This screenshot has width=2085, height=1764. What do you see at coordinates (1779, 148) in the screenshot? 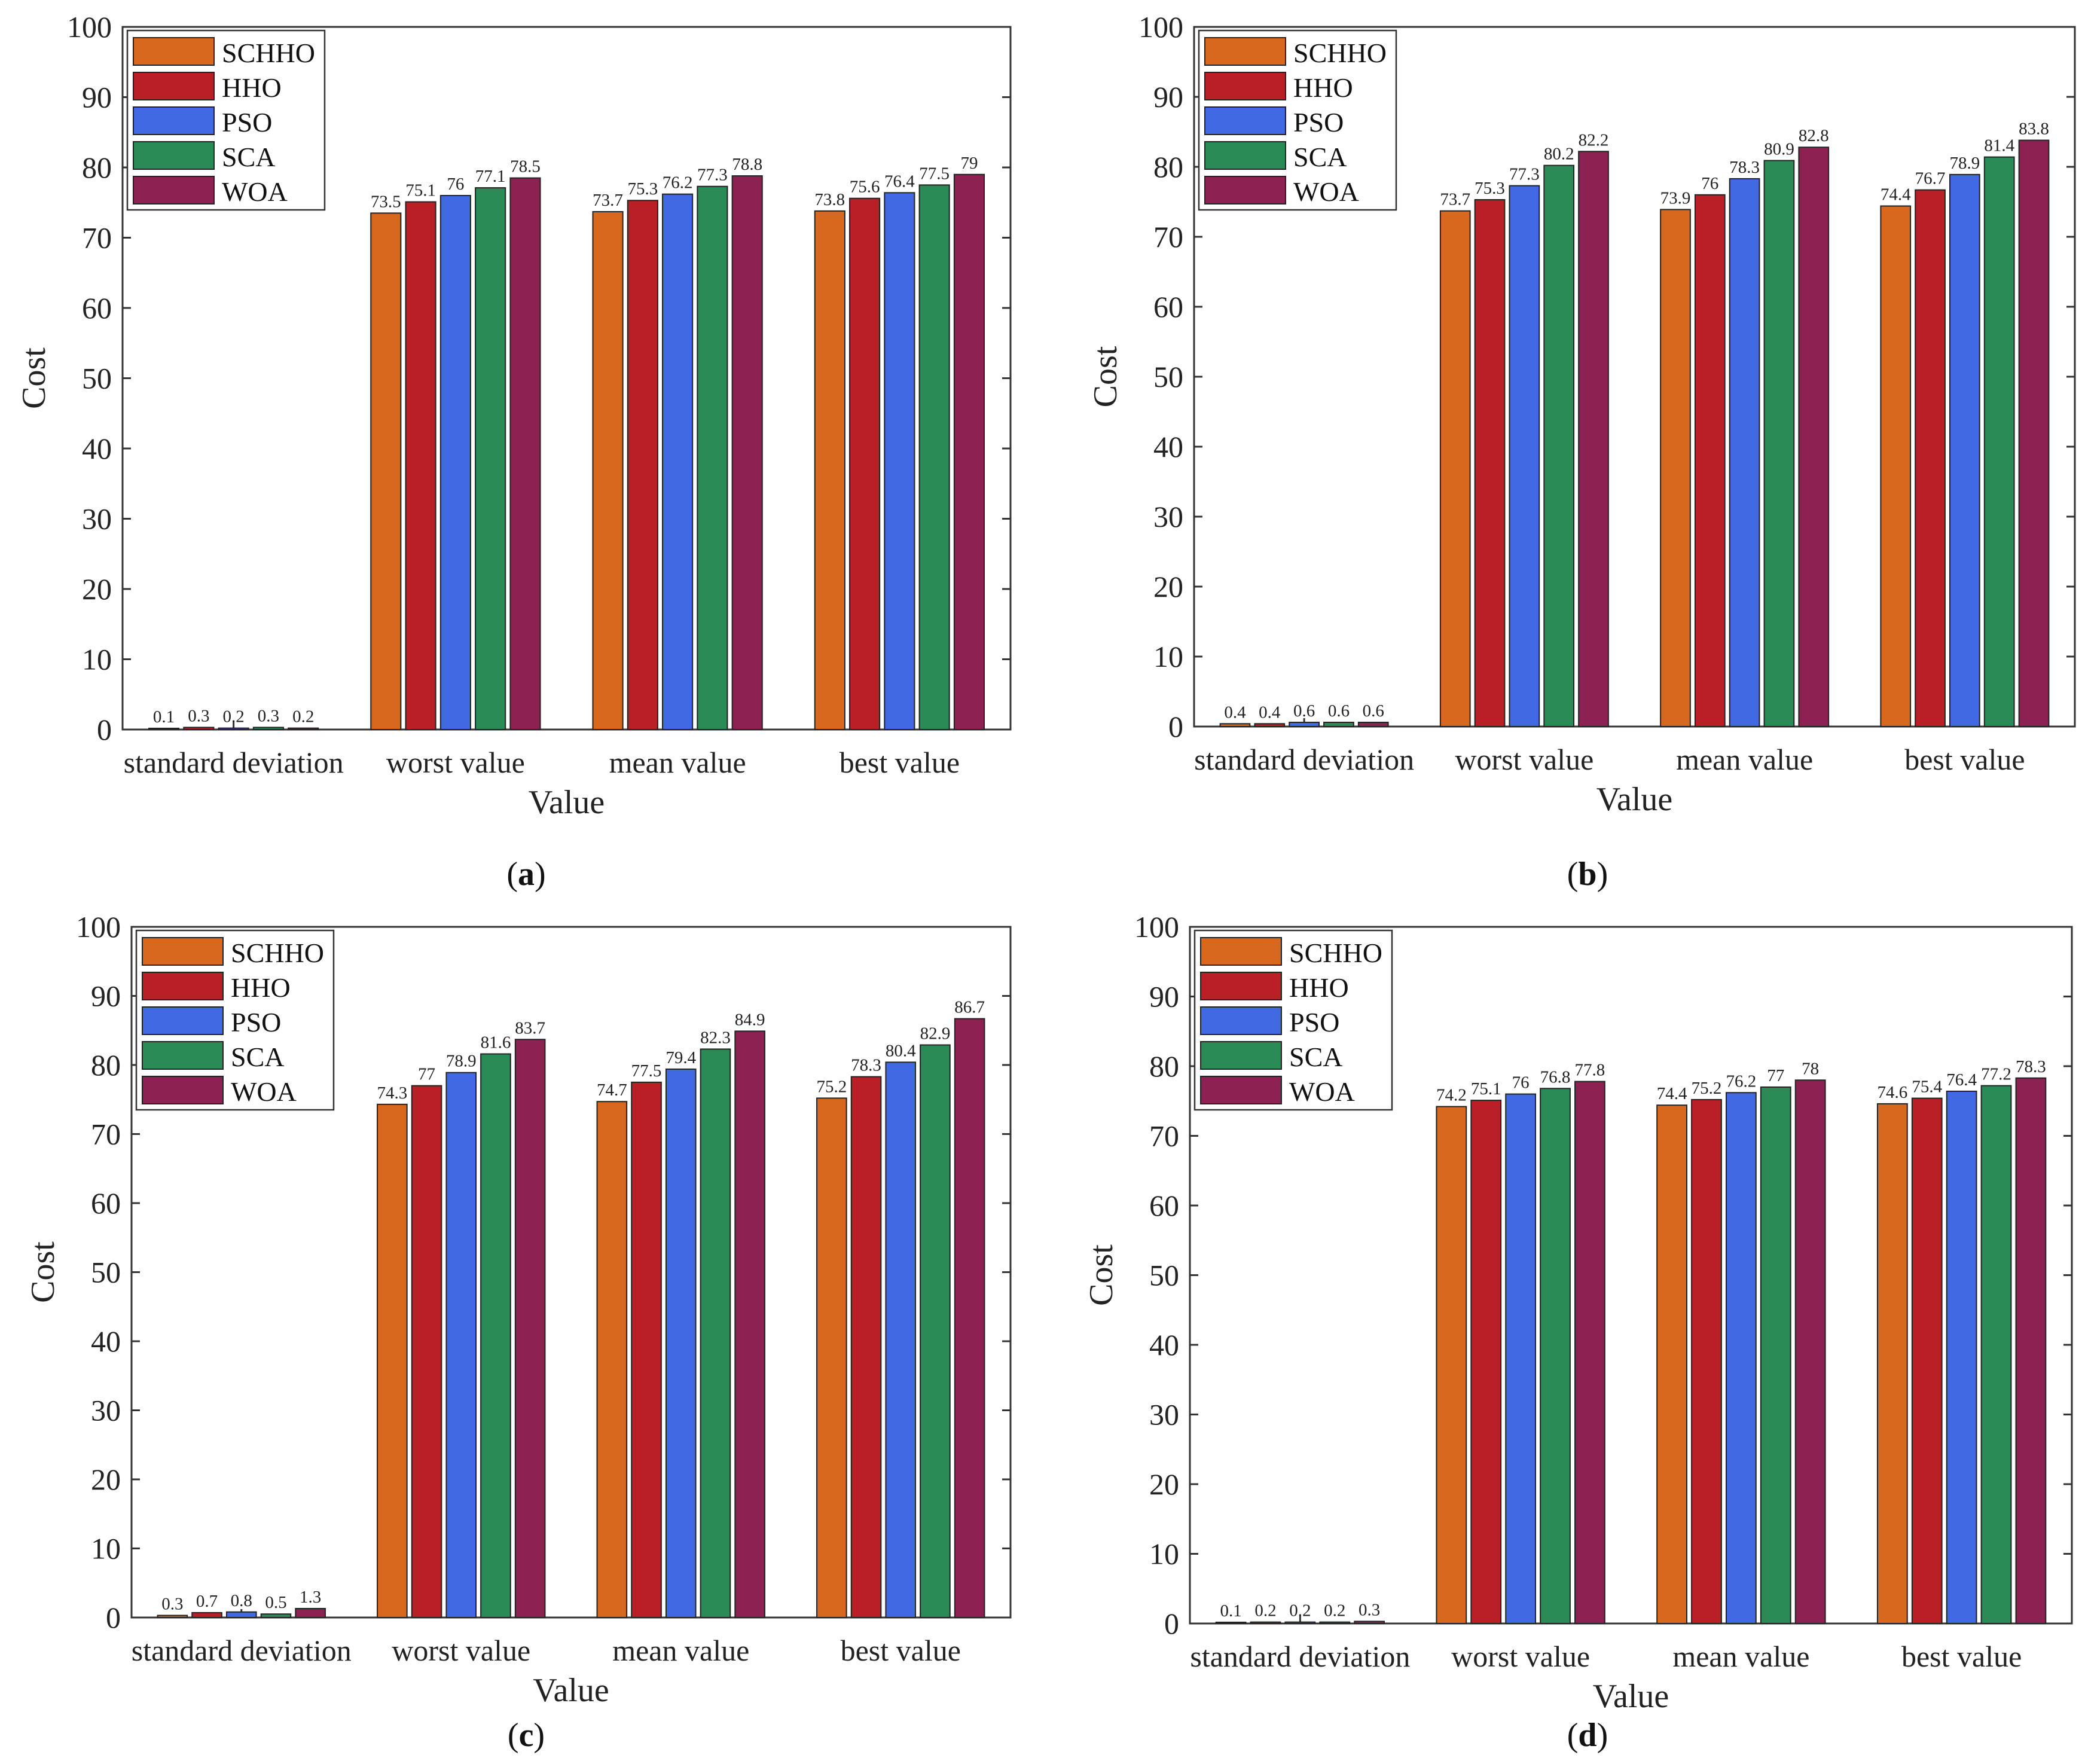
I see `data-label: 80.9` at bounding box center [1779, 148].